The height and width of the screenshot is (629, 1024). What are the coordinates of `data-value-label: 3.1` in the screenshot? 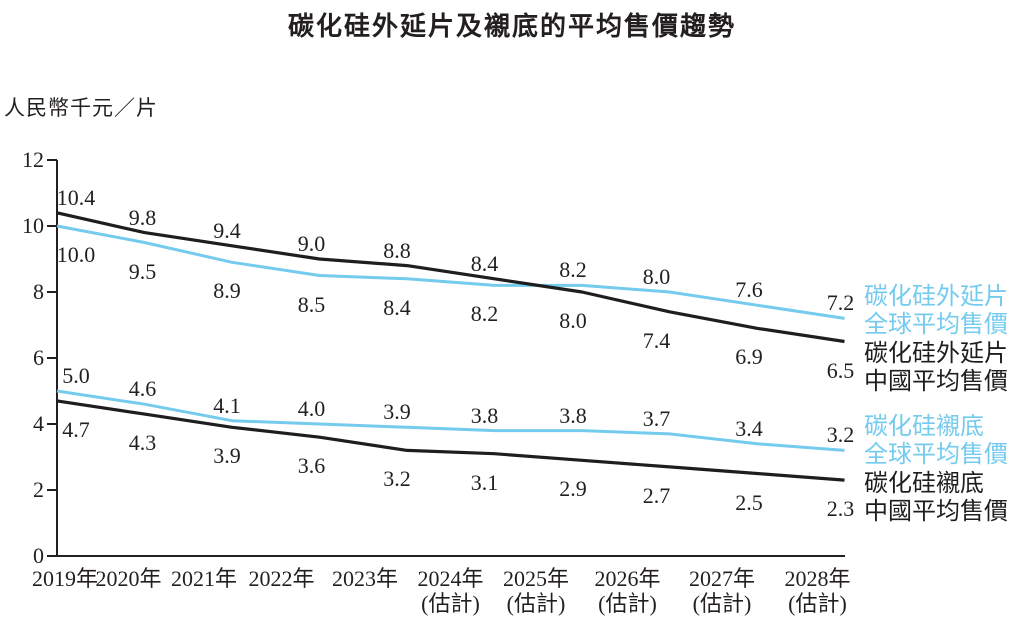 It's located at (484, 482).